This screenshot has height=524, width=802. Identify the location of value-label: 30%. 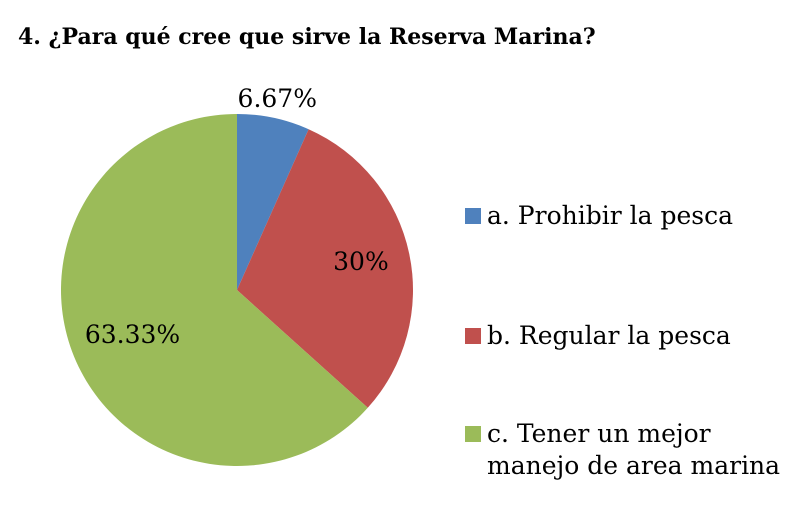
(361, 261).